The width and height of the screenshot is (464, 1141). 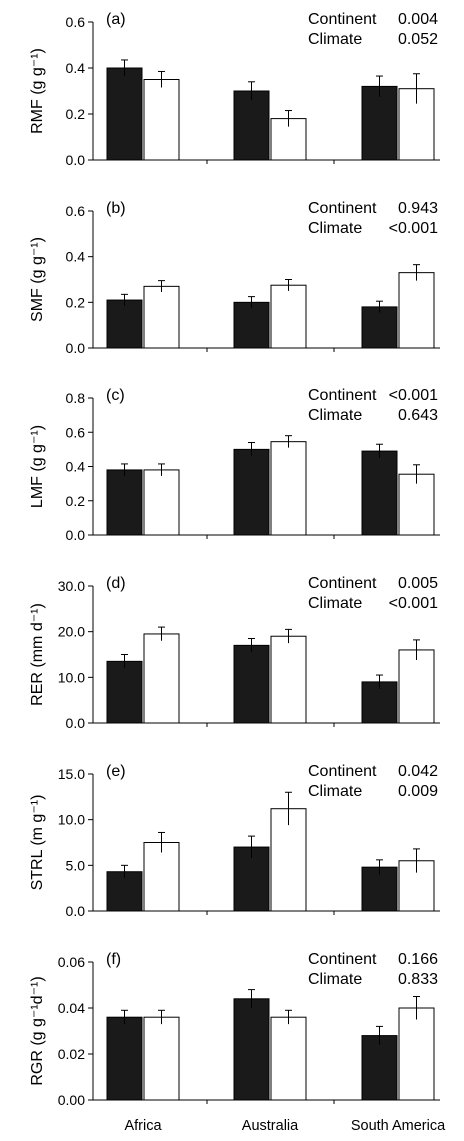 What do you see at coordinates (37, 1030) in the screenshot?
I see `y-axis-label: RGR (g g⁻¹d⁻¹)` at bounding box center [37, 1030].